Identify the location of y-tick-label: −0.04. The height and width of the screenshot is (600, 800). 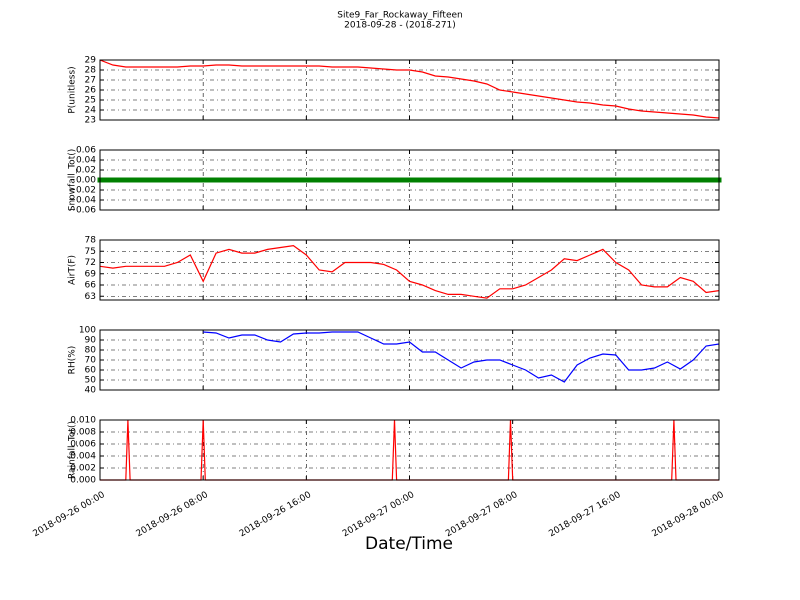
(82, 201).